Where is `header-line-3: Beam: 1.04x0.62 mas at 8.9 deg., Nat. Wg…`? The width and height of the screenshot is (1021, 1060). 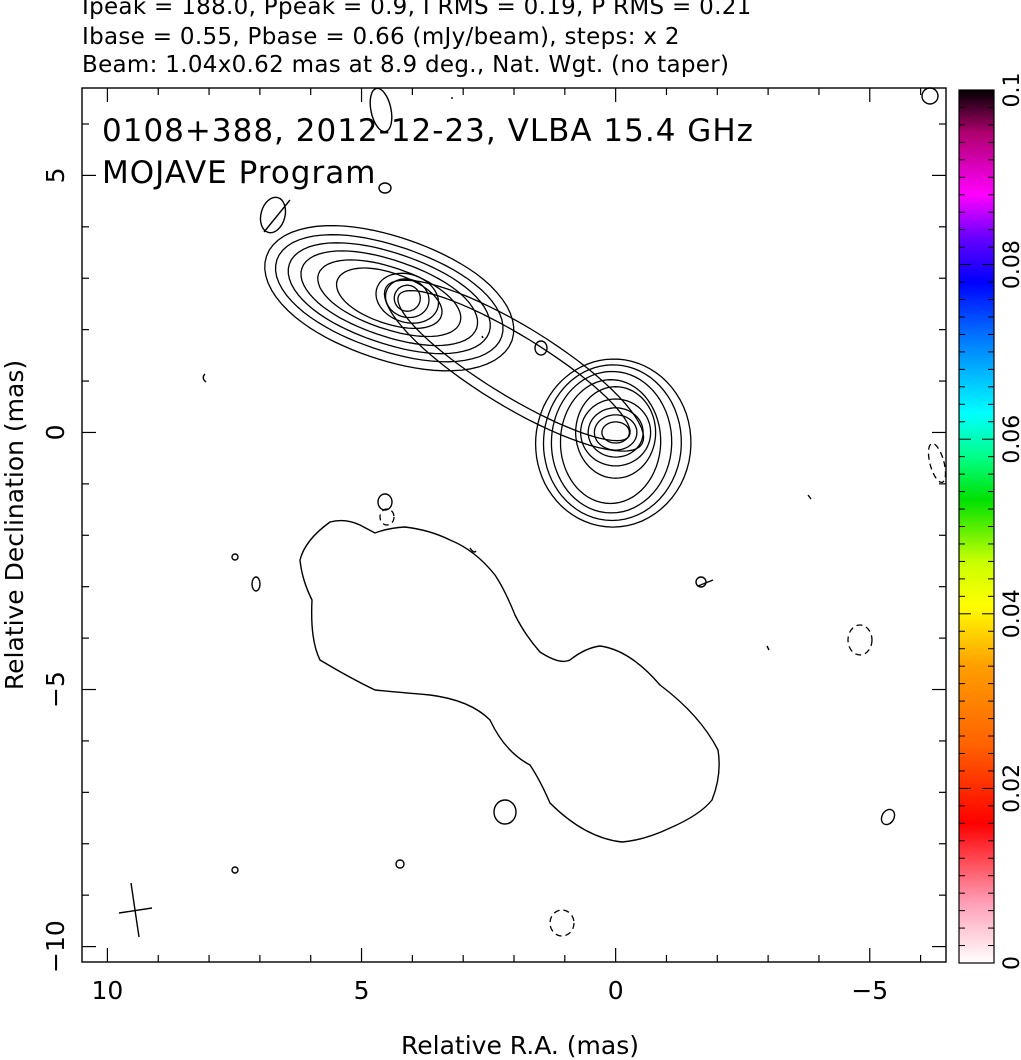
header-line-3: Beam: 1.04x0.62 mas at 8.9 deg., Nat. Wg… is located at coordinates (406, 65).